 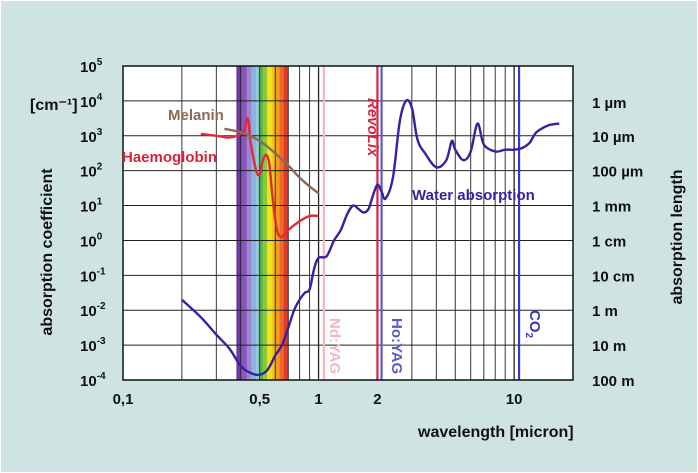 I want to click on y-tick-label: 10⁻⁴, so click(x=93, y=380).